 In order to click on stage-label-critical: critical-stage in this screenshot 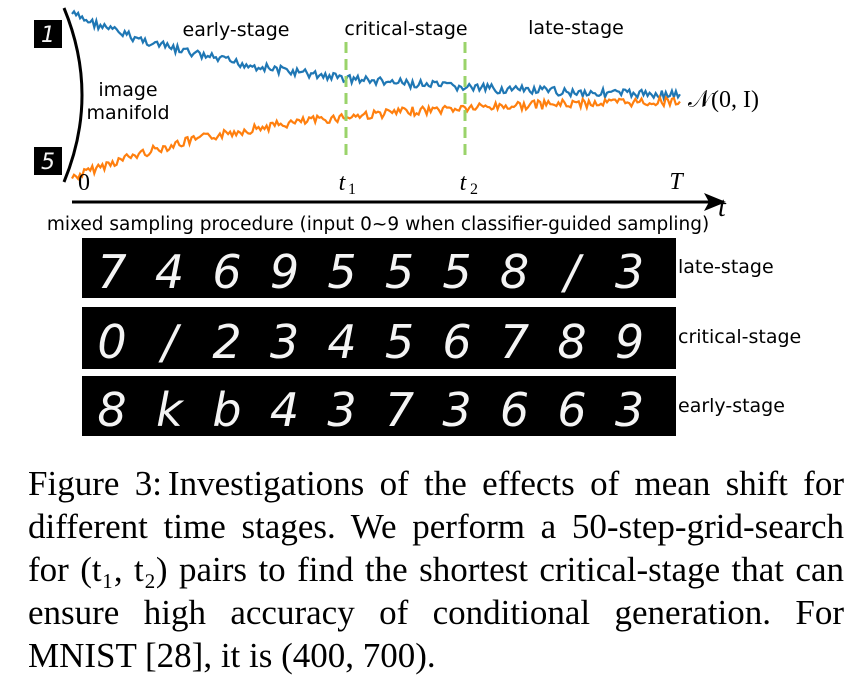, I will do `click(405, 29)`.